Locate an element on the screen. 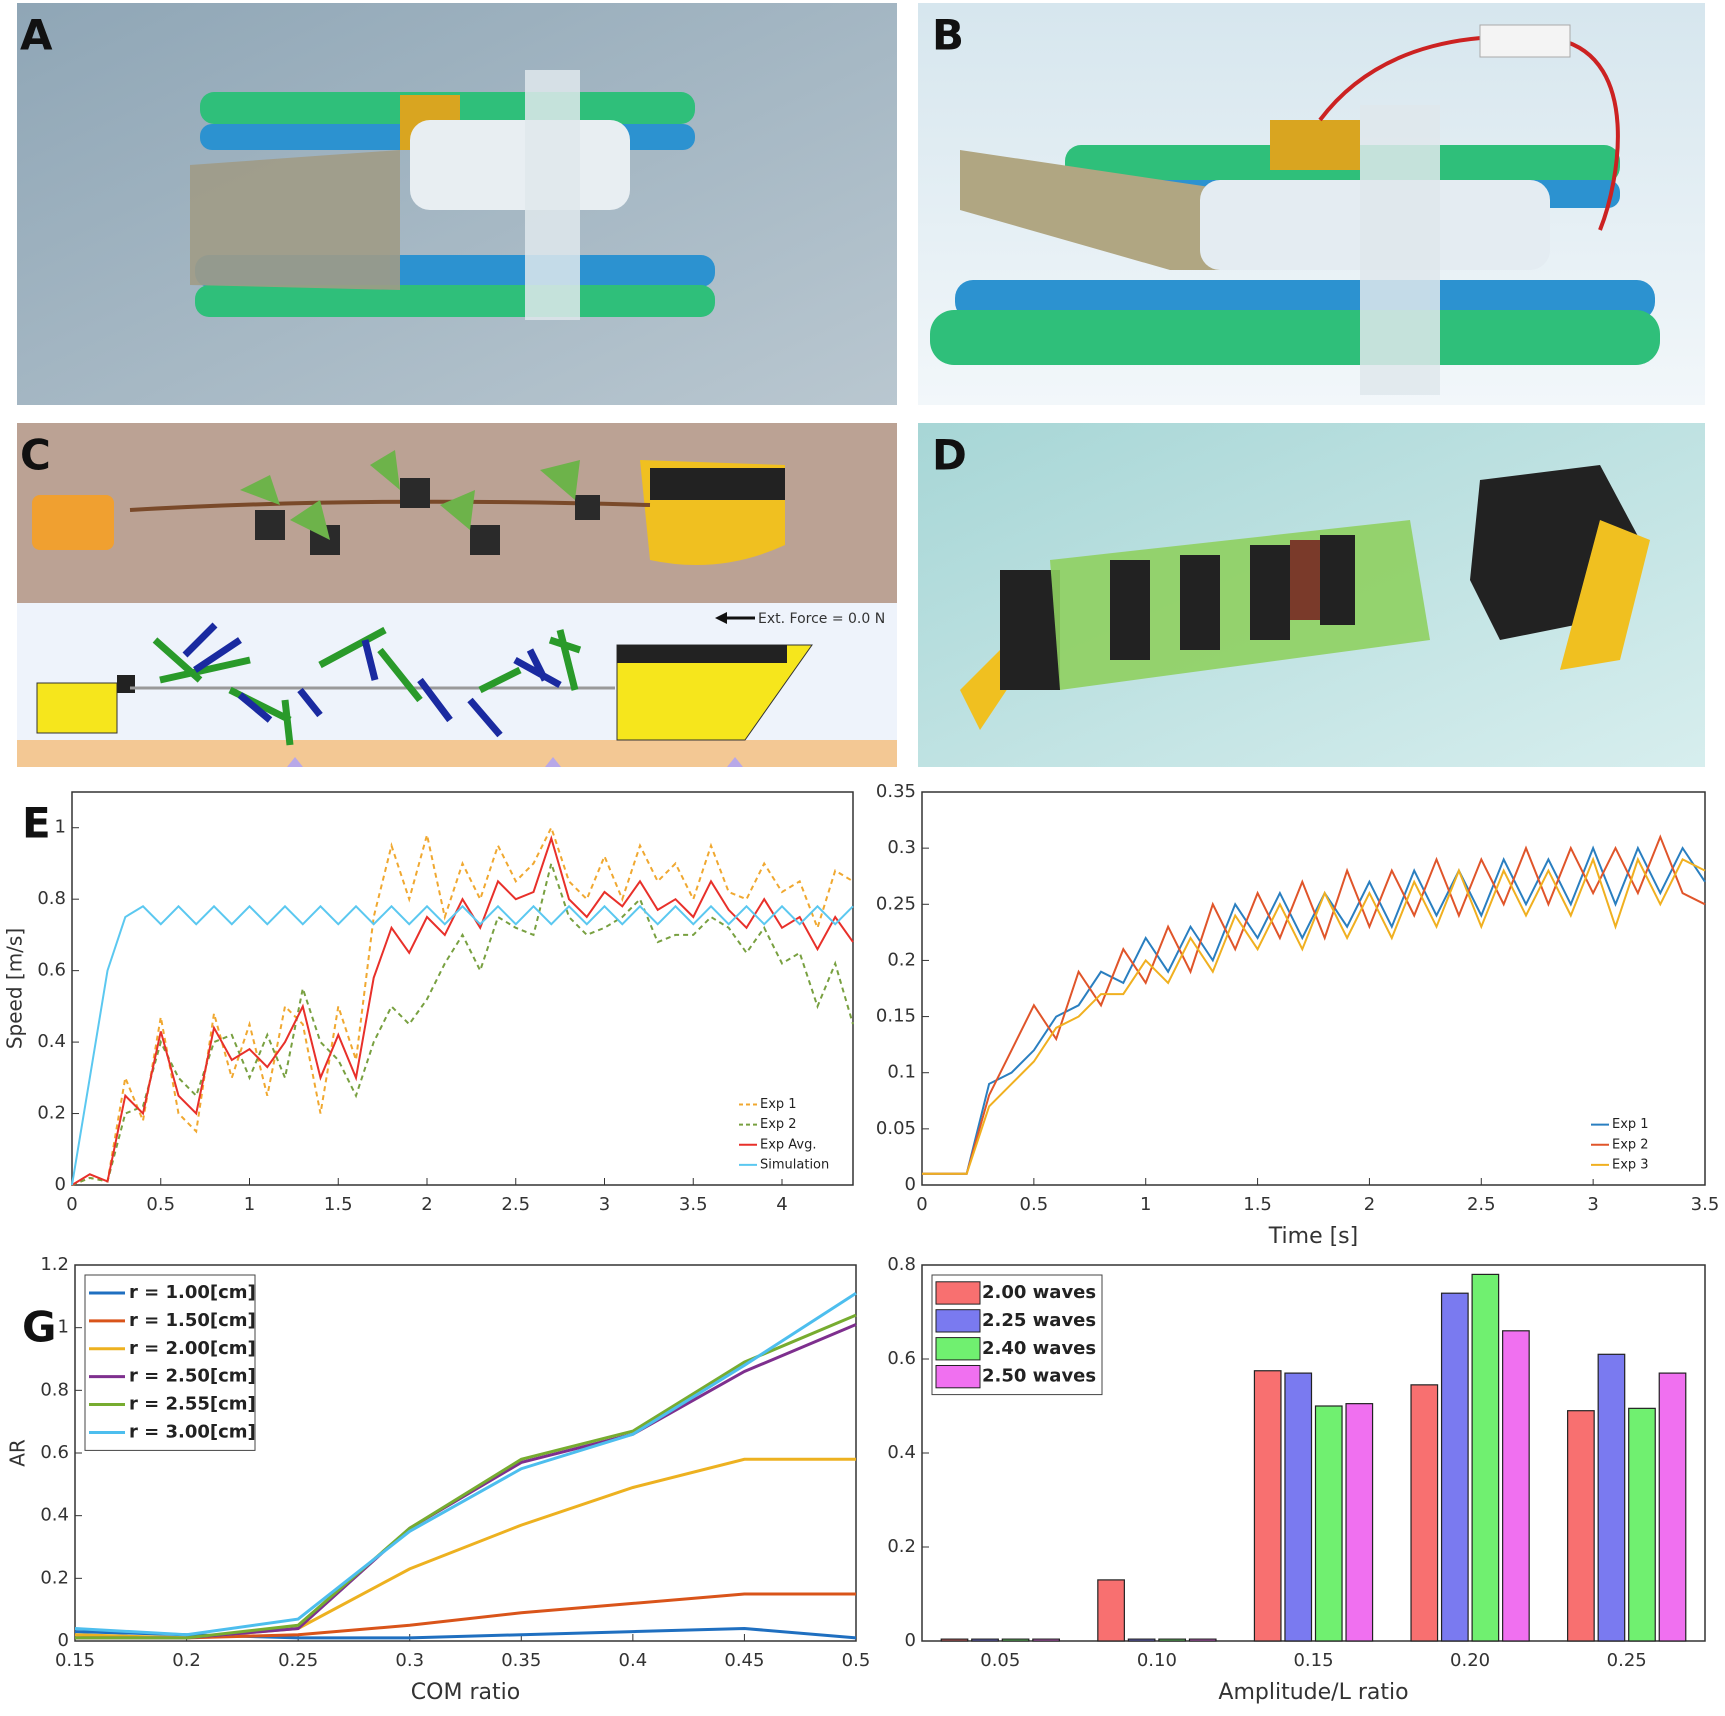 Image resolution: width=1725 pixels, height=1716 pixels. x-axis-label: Amplitude/L ratio is located at coordinates (1313, 1692).